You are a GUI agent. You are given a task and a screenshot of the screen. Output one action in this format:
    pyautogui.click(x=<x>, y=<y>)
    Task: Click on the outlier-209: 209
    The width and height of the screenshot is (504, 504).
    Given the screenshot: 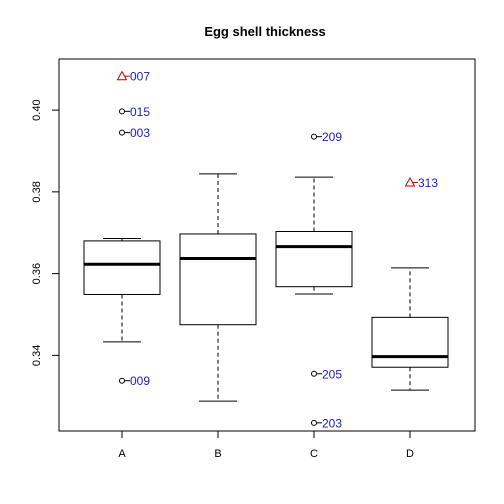 What is the action you would take?
    pyautogui.click(x=326, y=137)
    